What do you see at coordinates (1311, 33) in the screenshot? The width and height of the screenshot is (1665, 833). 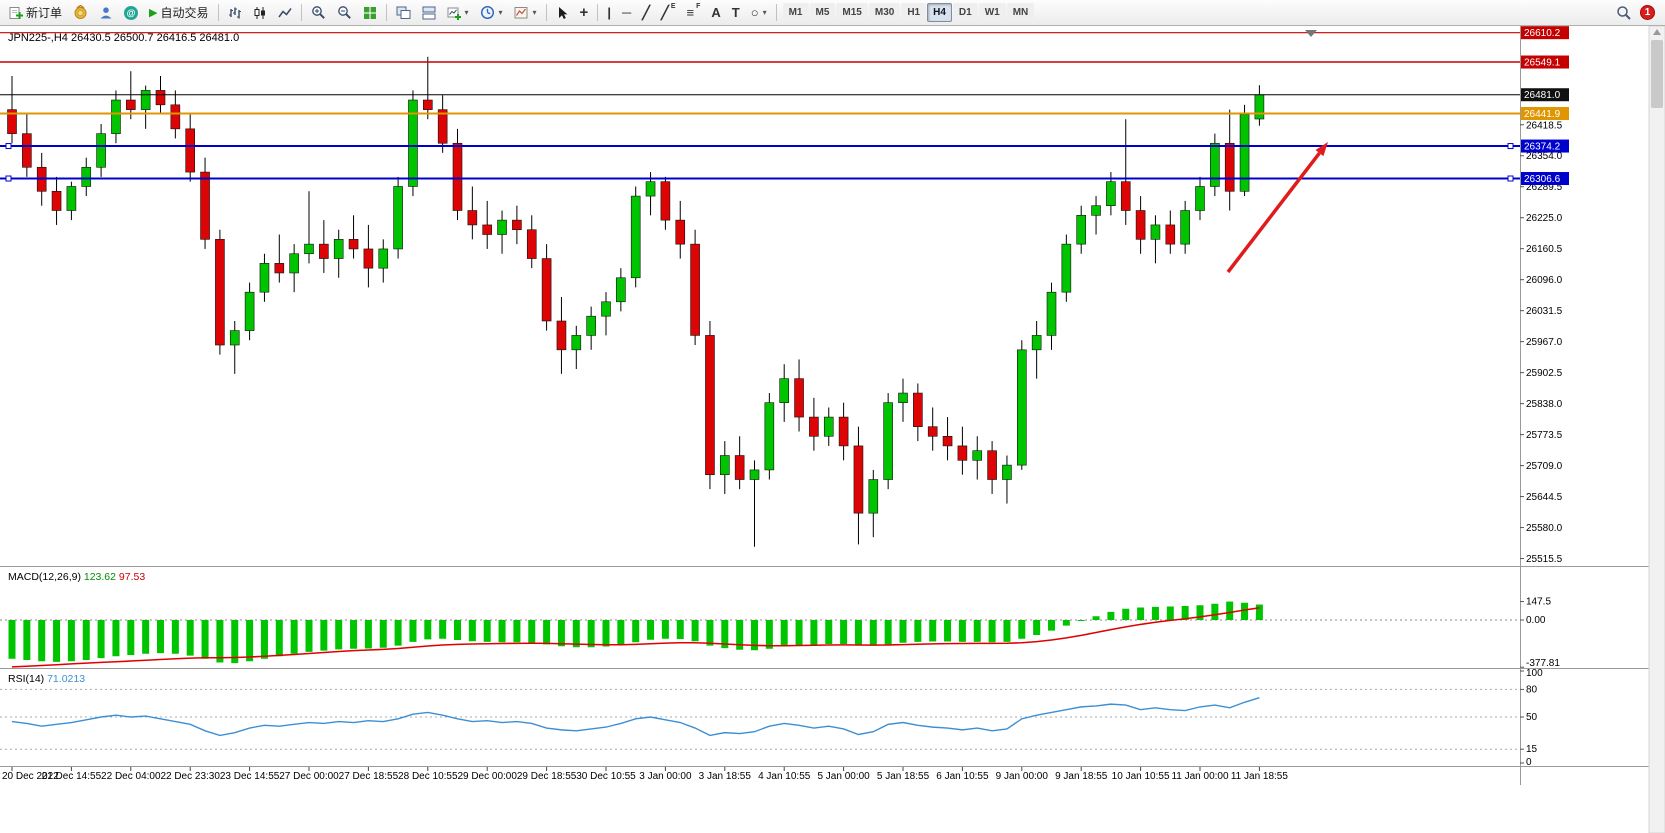 I see `chart-shift-marker` at bounding box center [1311, 33].